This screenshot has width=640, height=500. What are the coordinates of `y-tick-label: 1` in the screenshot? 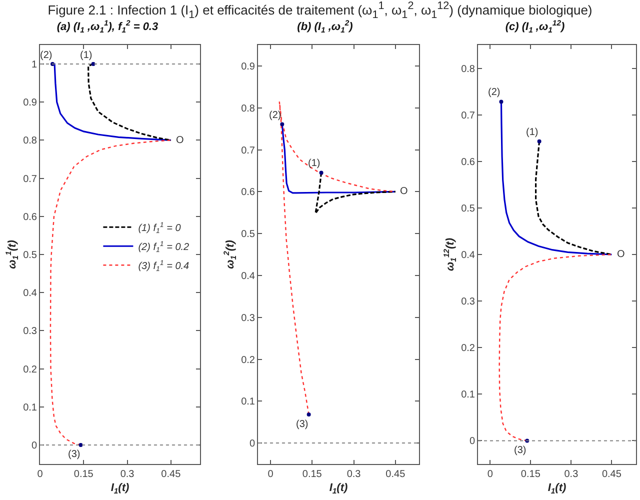 It's located at (34, 65).